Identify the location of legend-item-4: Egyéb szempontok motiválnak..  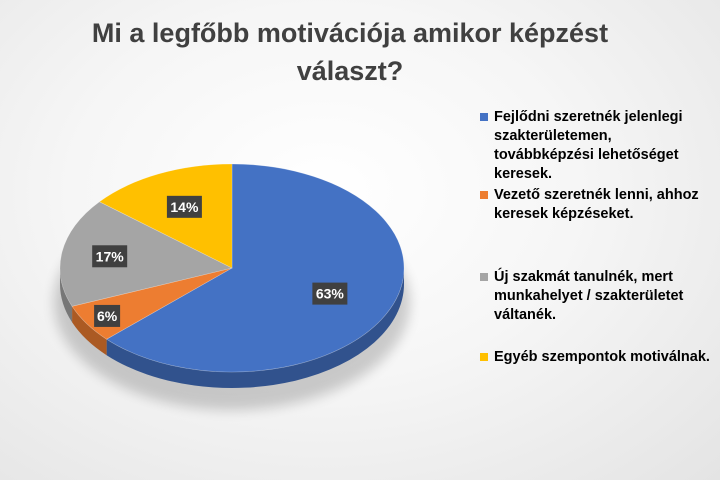
(597, 357).